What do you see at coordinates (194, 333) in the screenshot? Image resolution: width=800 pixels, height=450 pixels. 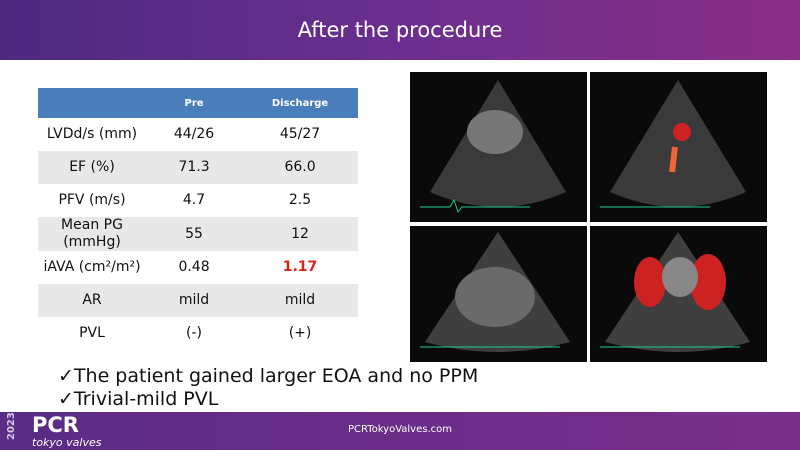 I see `table-cell: (-)` at bounding box center [194, 333].